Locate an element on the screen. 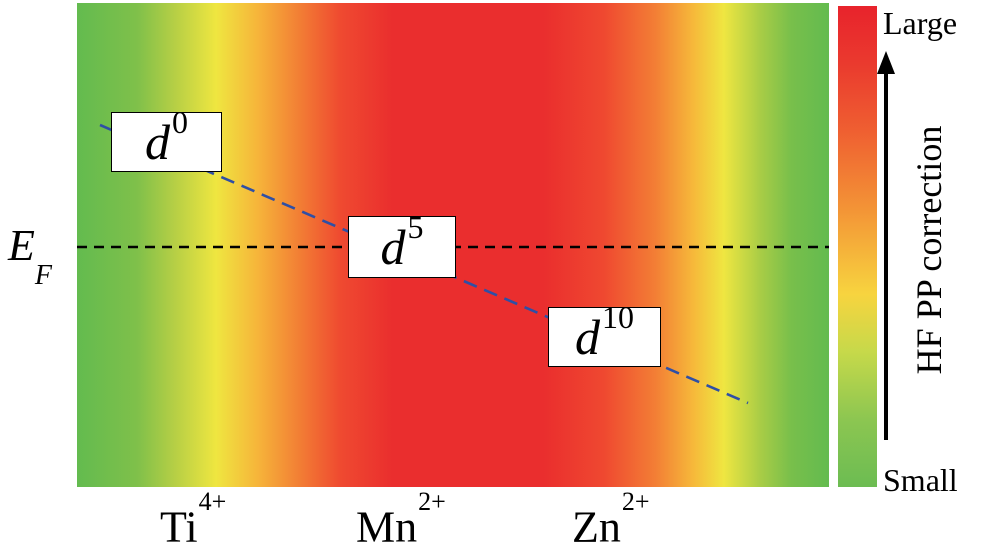  ion-label-zn: Zn2+ is located at coordinates (611, 519).